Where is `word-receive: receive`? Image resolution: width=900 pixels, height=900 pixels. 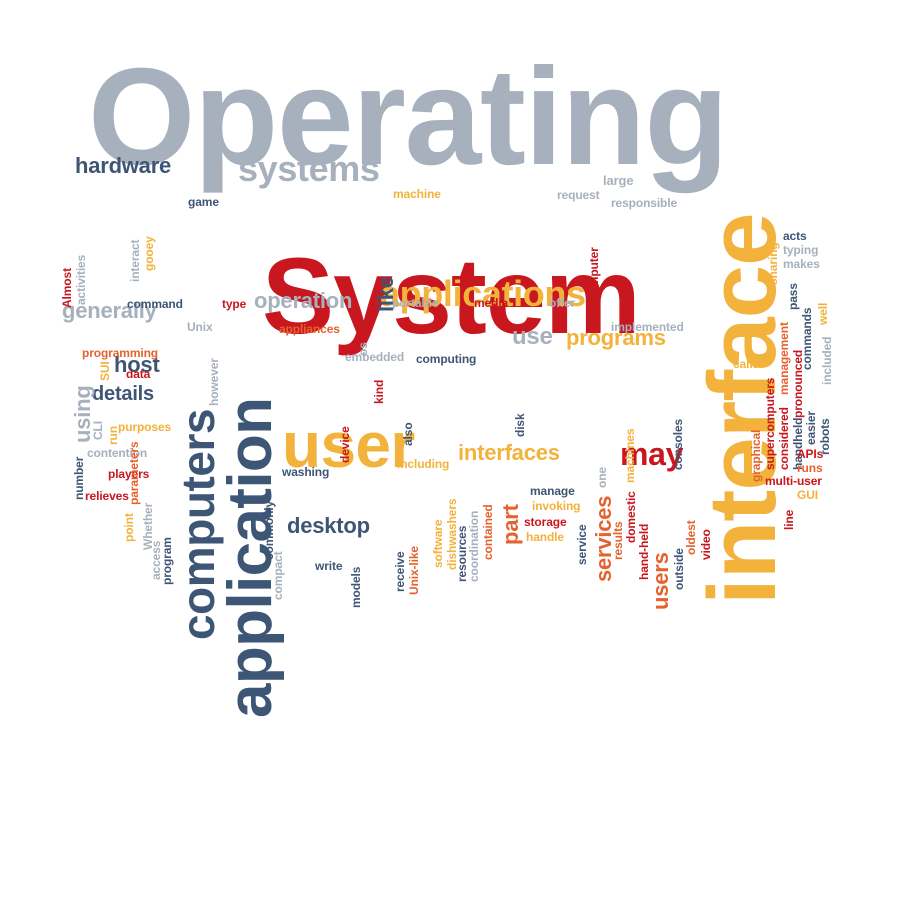
word-receive: receive is located at coordinates (400, 571).